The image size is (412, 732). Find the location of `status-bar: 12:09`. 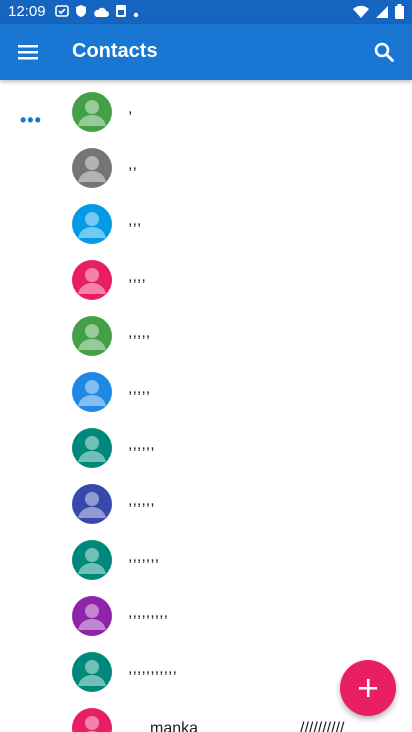

status-bar: 12:09 is located at coordinates (206, 12).